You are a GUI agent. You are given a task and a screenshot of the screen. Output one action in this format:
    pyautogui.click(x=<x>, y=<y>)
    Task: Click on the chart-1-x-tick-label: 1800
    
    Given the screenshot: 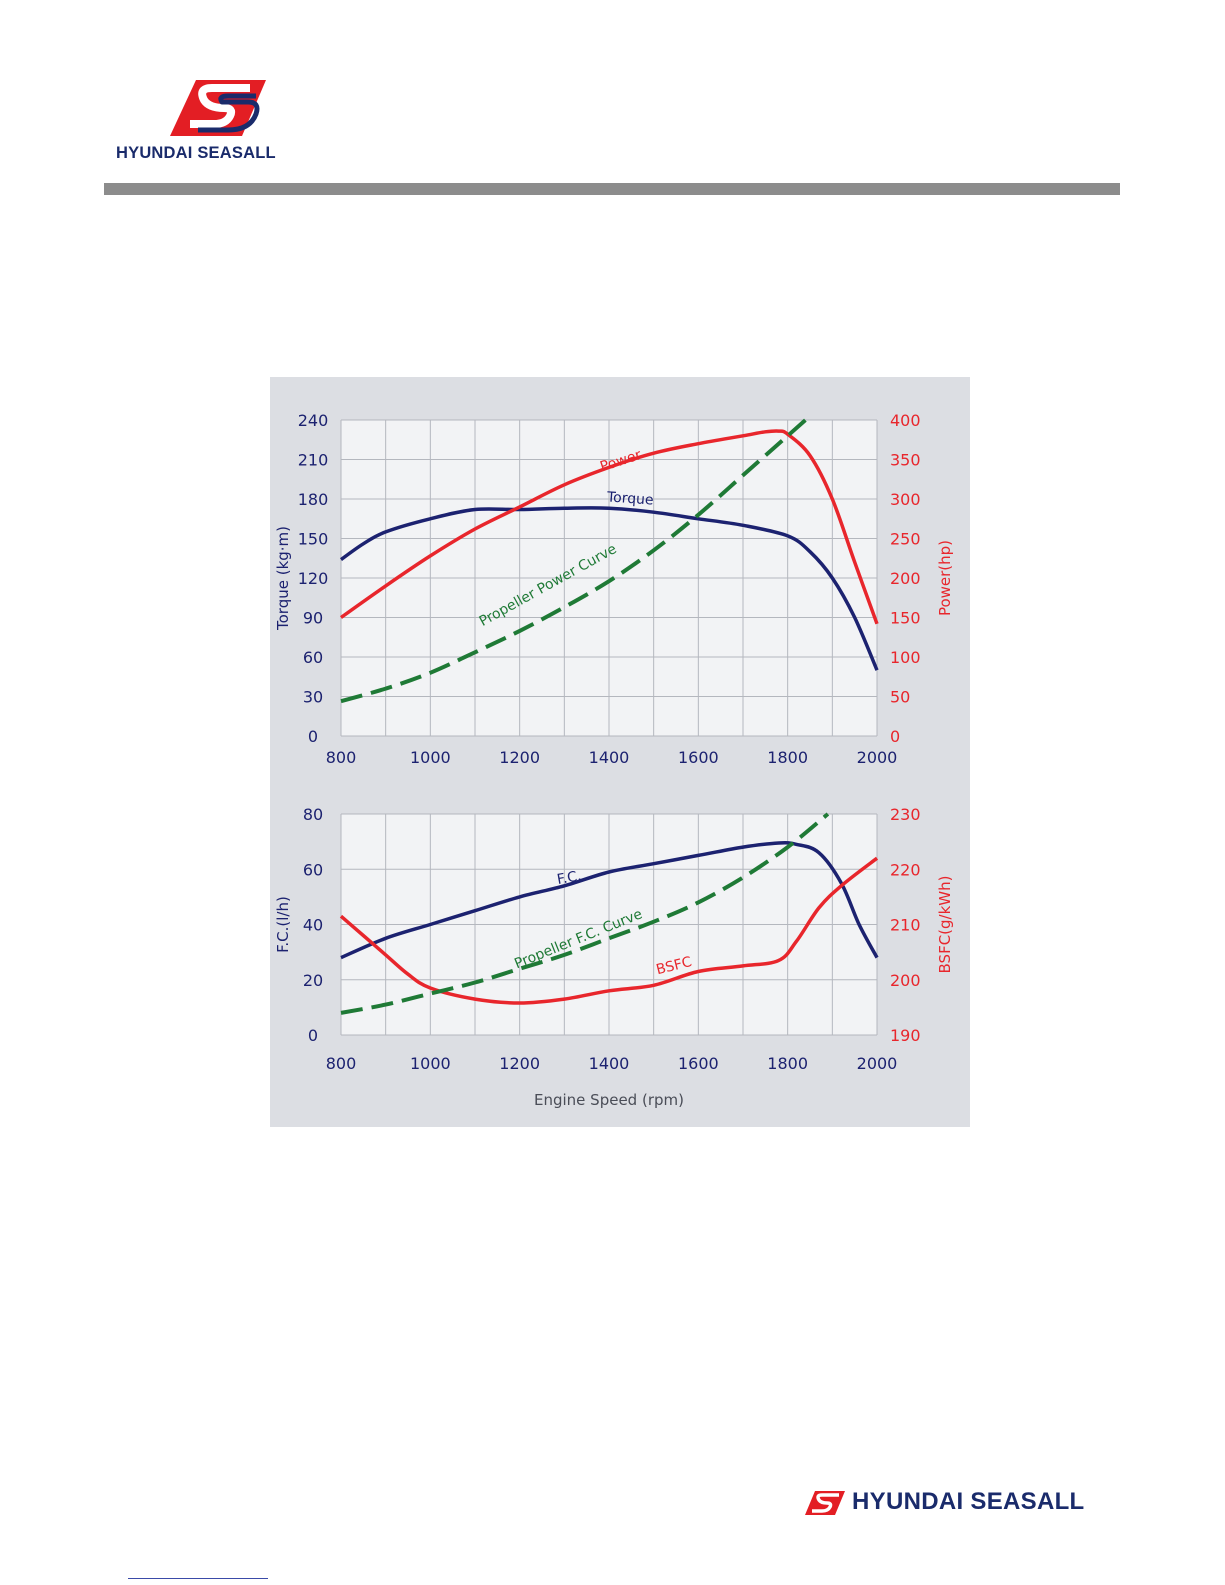 What is the action you would take?
    pyautogui.click(x=787, y=757)
    